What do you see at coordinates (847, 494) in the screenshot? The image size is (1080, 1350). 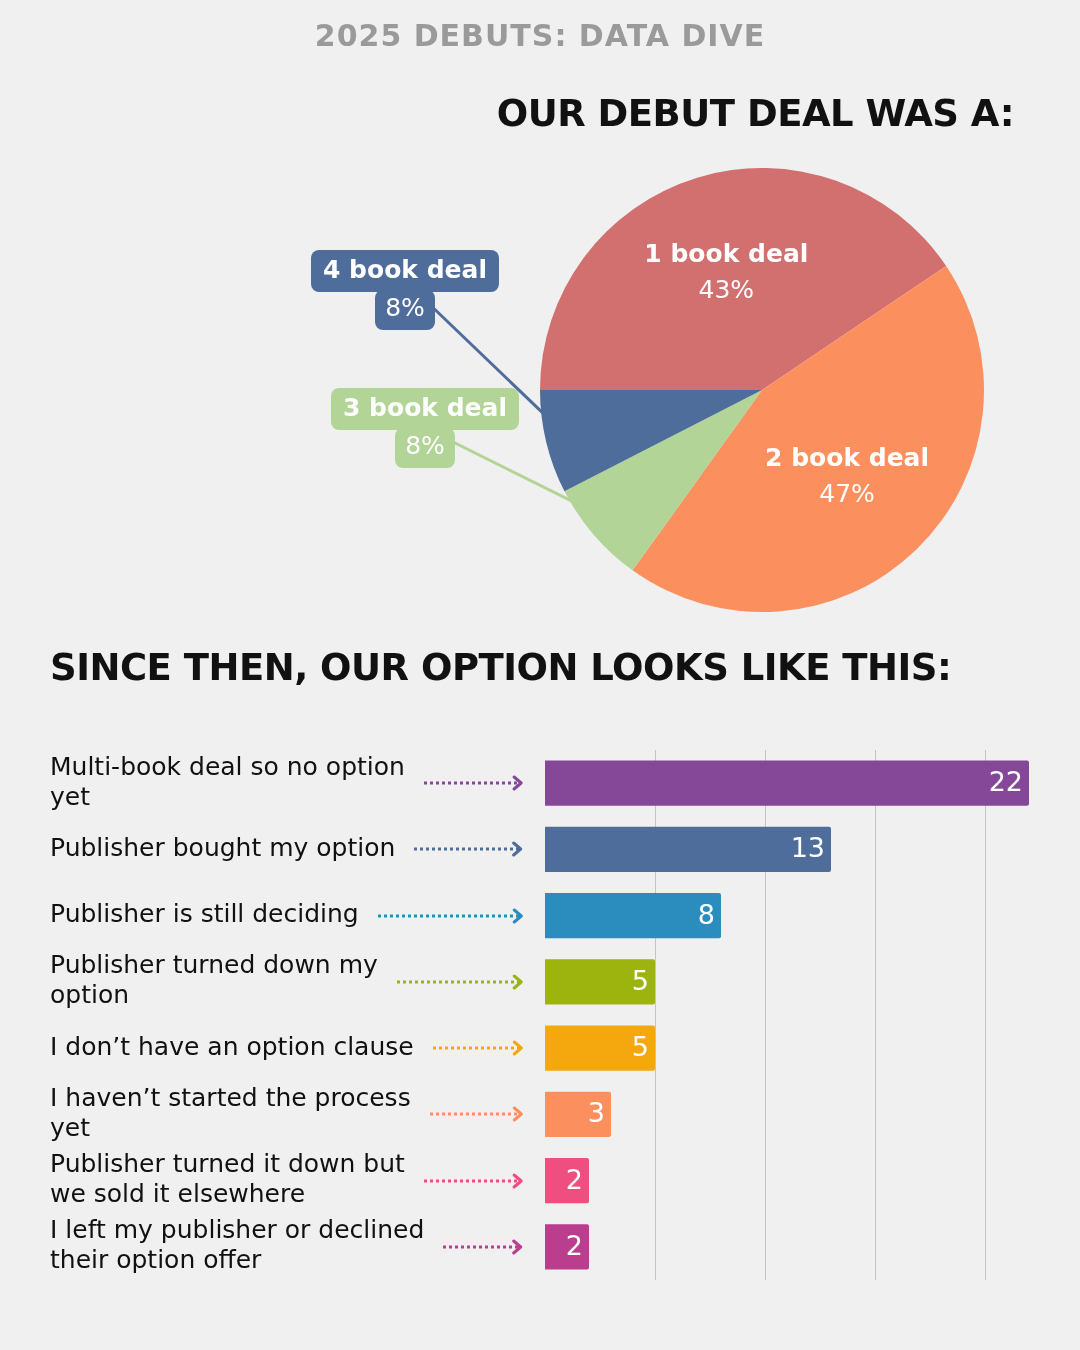 I see `data-label: 47%` at bounding box center [847, 494].